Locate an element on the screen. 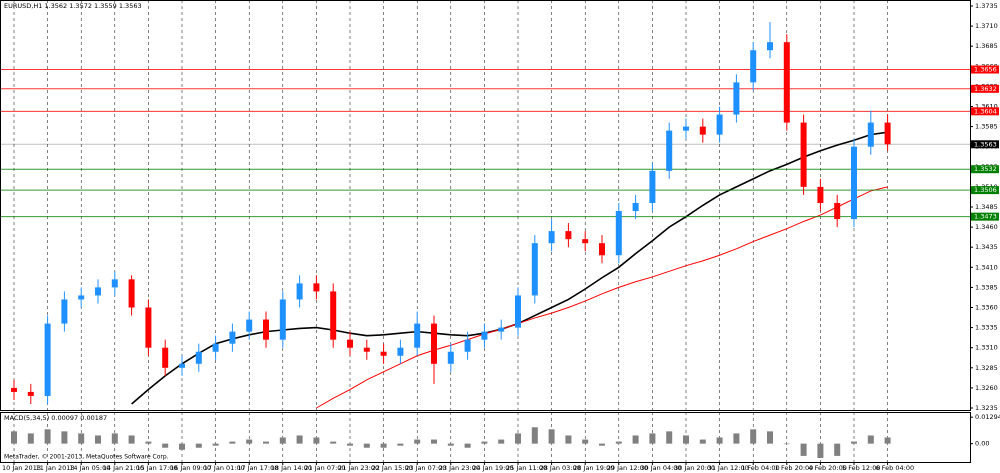 Image resolution: width=1000 pixels, height=473 pixels. y-tick-label: 1.3710 is located at coordinates (986, 26).